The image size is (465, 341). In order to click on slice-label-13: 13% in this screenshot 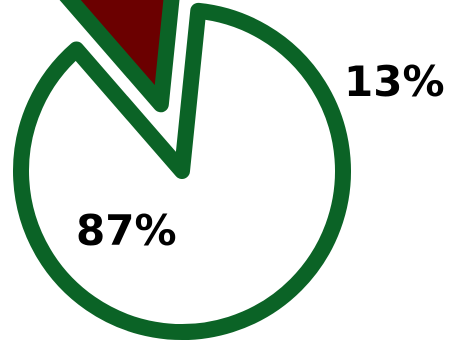, I will do `click(394, 81)`.